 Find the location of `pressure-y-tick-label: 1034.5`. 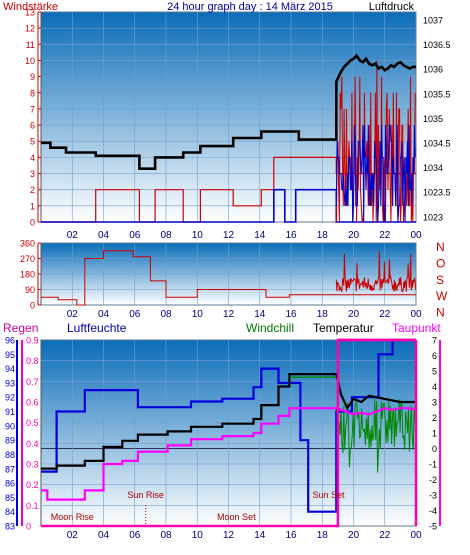

pressure-y-tick-label: 1034.5 is located at coordinates (437, 144).